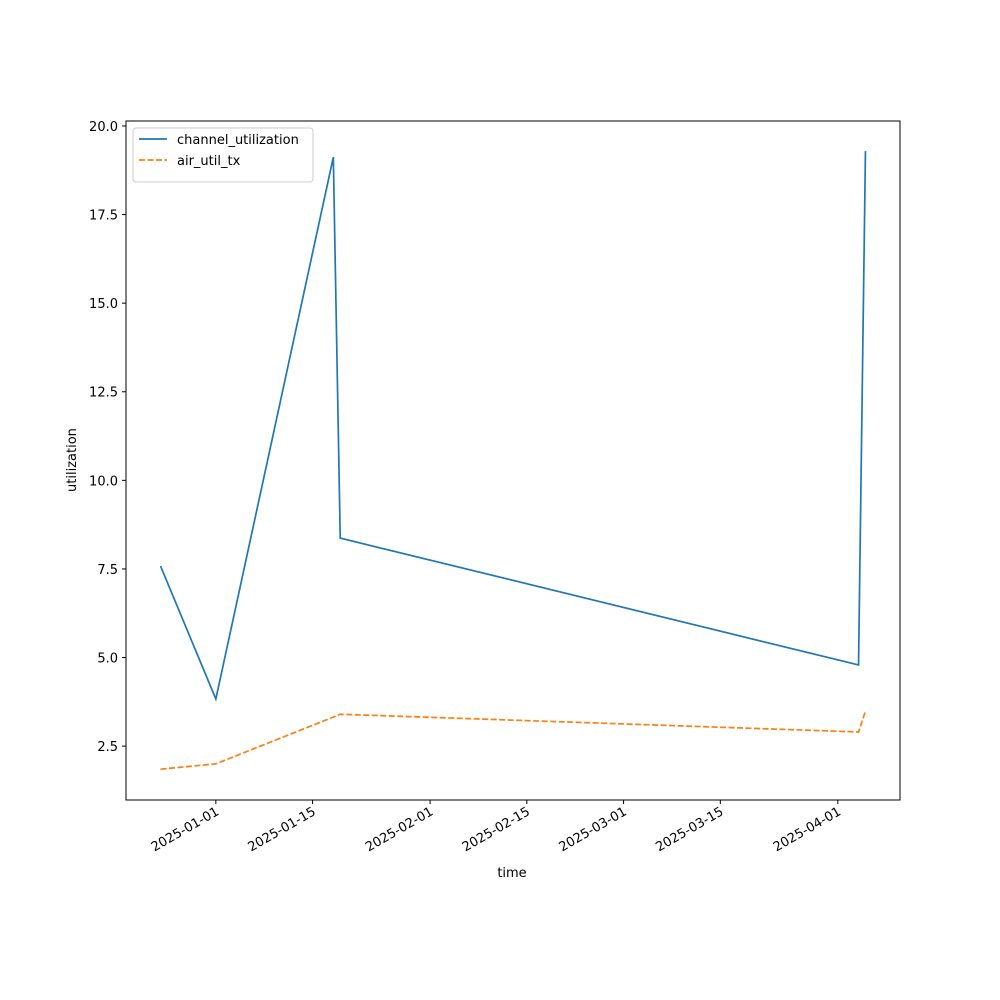 The image size is (1000, 1000). Describe the element at coordinates (103, 127) in the screenshot. I see `y-tick-label: 20.0` at that location.